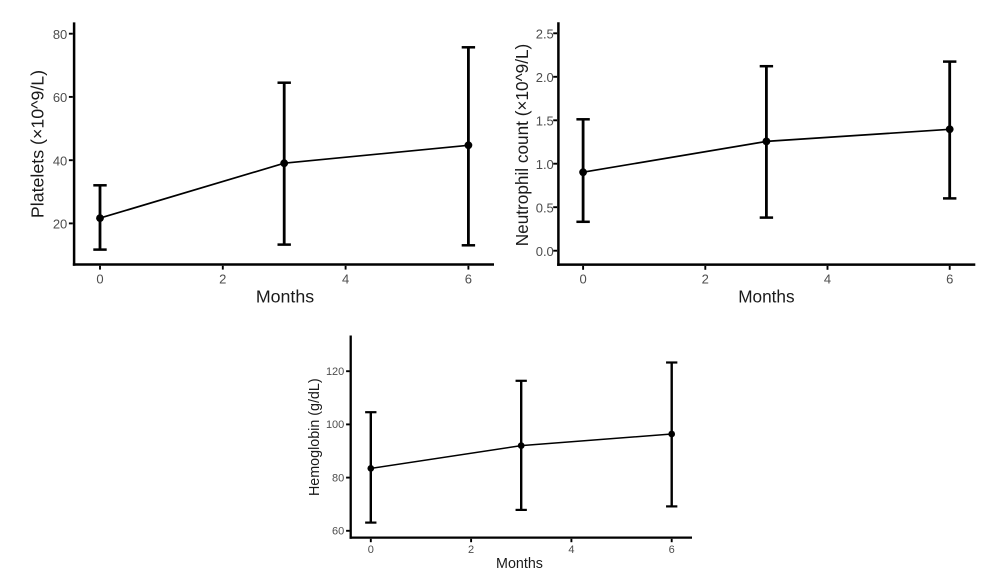 The width and height of the screenshot is (1005, 582). Describe the element at coordinates (315, 437) in the screenshot. I see `svg-text: Hemoglobin (g/dL)` at that location.